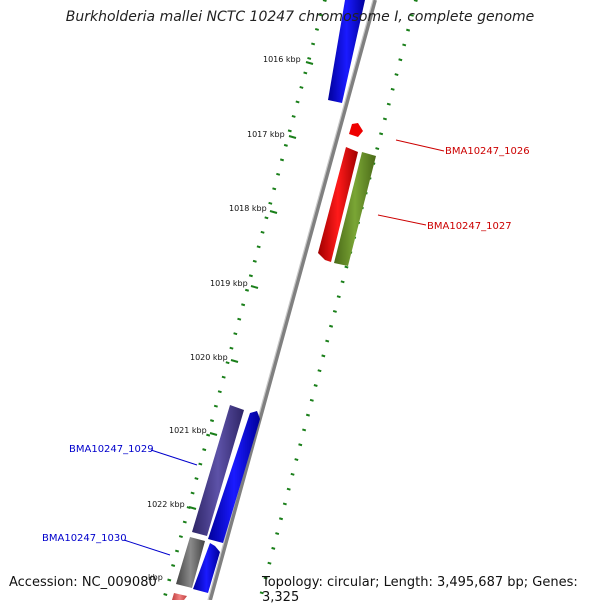 Image resolution: width=600 pixels, height=605 pixels. I want to click on gene-label-bma10247-1027: BMA10247_1027, so click(469, 226).